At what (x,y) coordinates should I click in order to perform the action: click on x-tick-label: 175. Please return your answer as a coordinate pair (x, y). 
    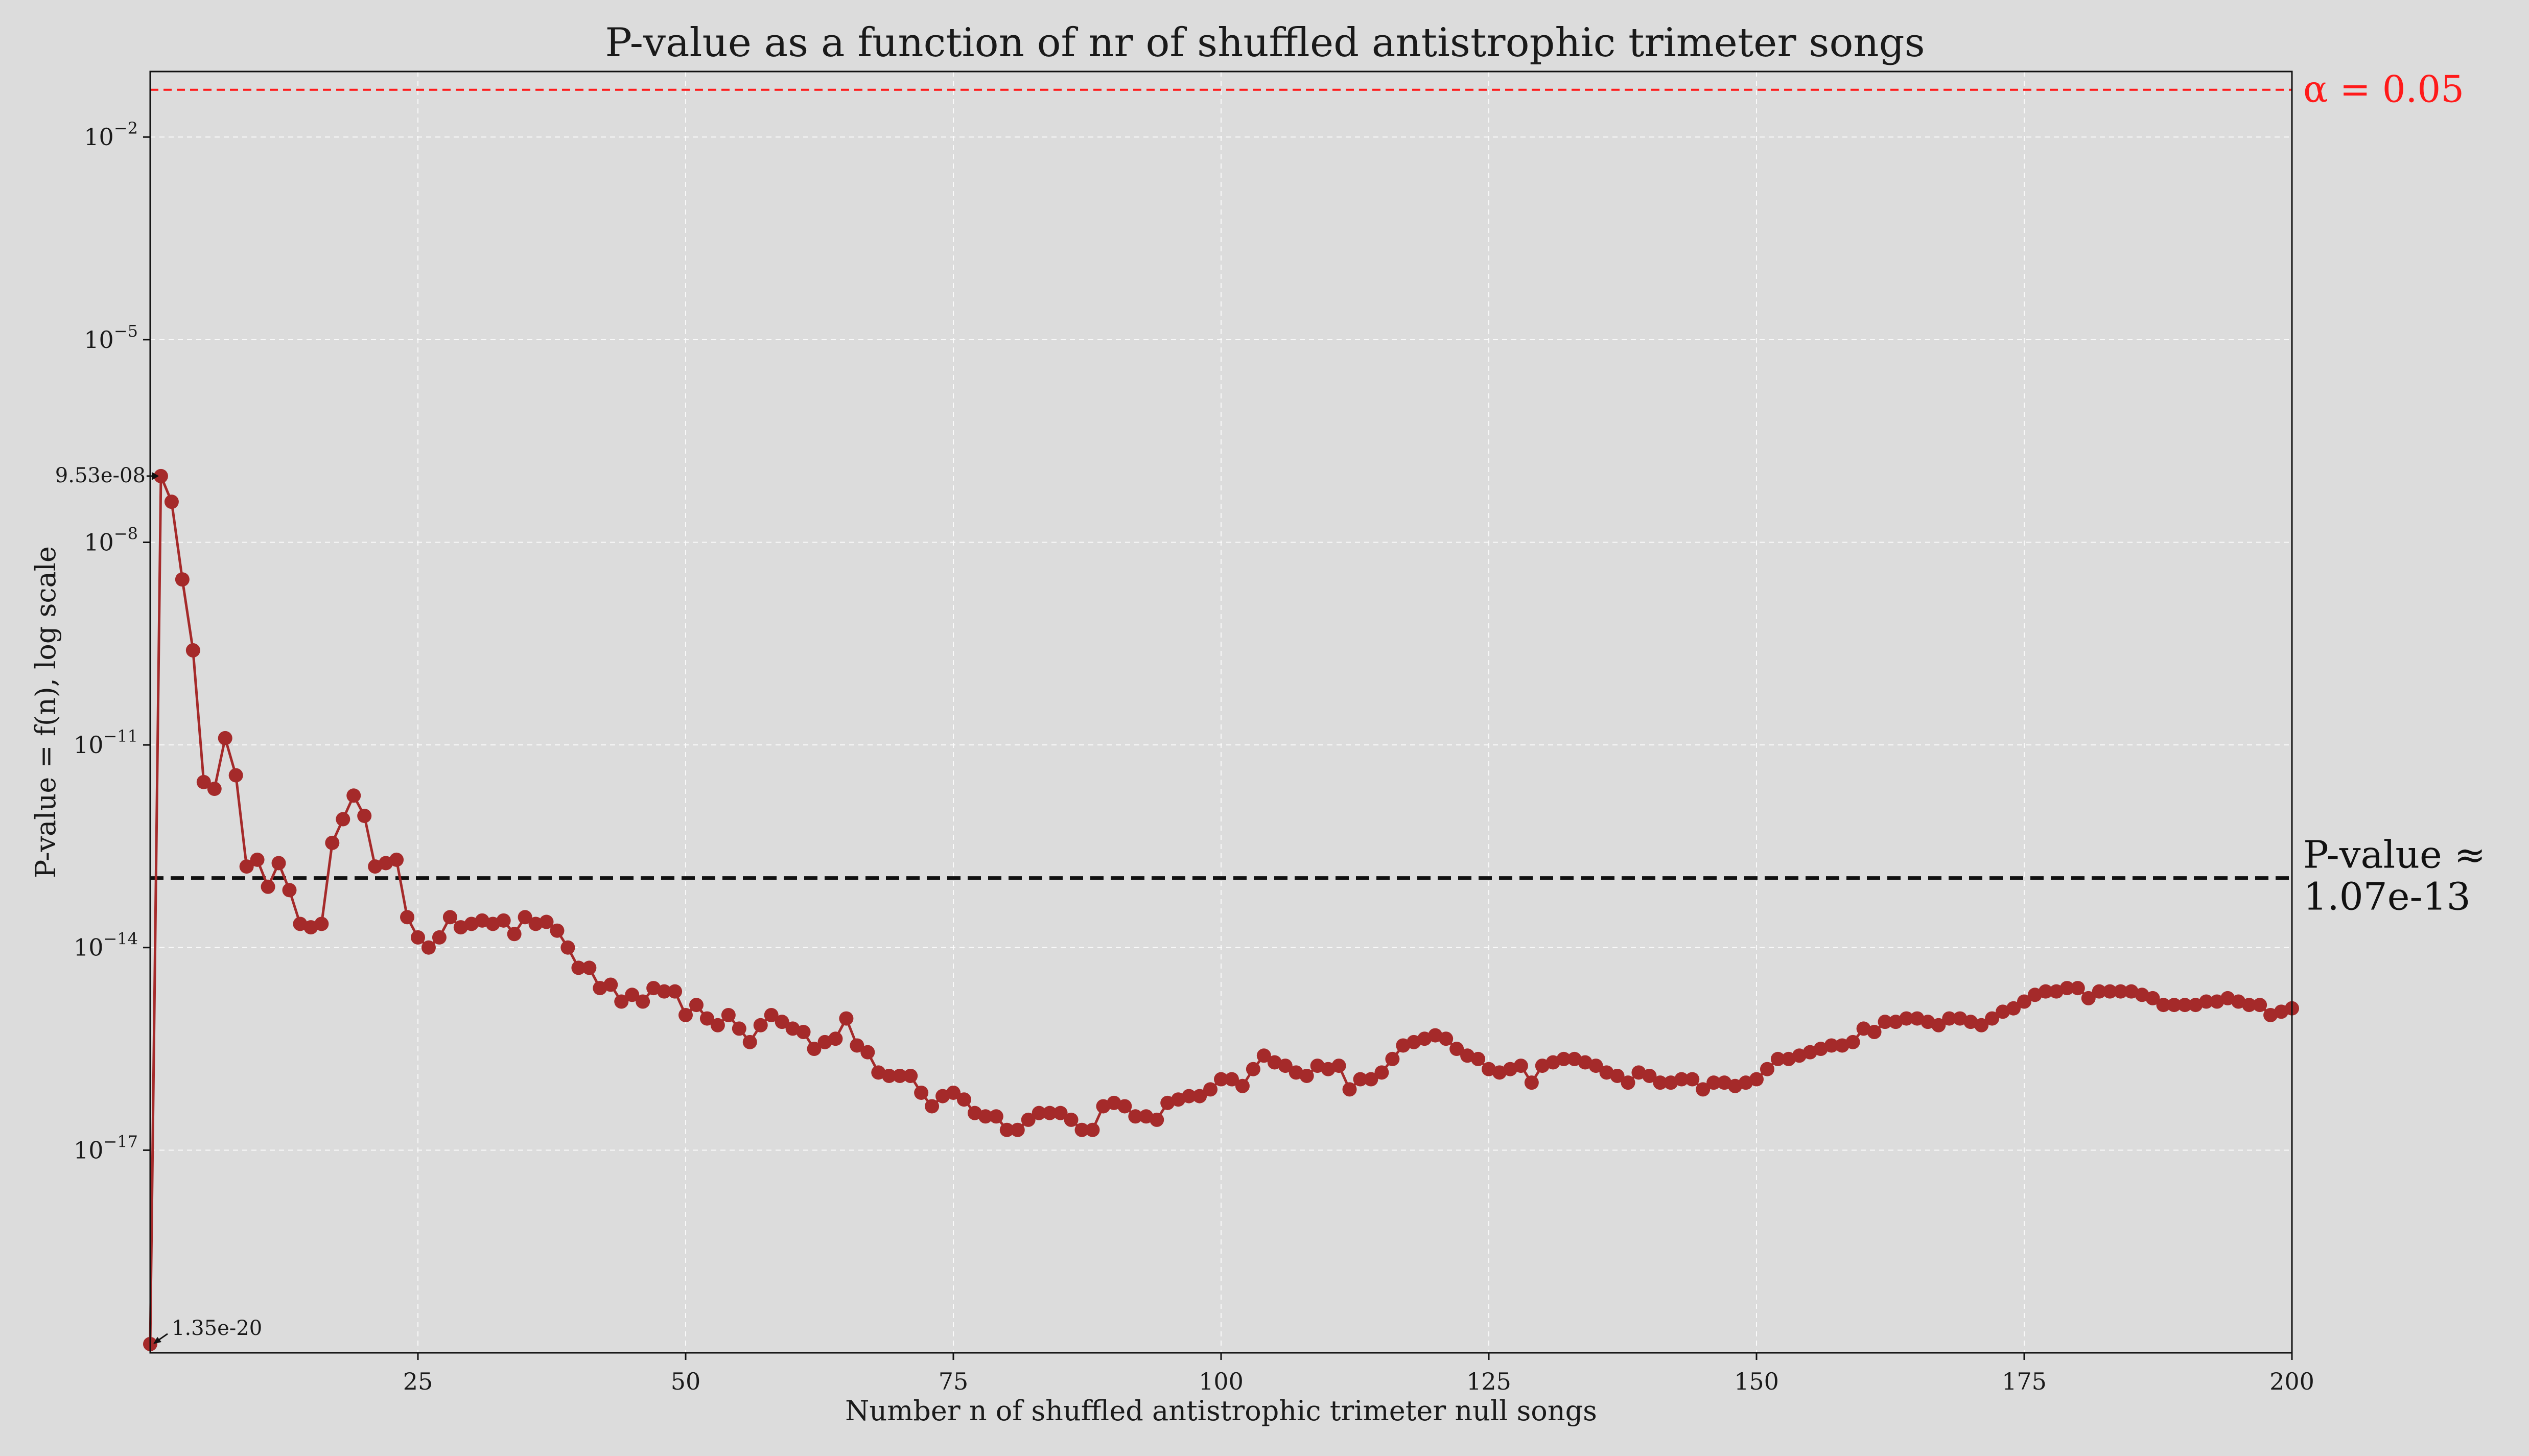
    Looking at the image, I should click on (2024, 1381).